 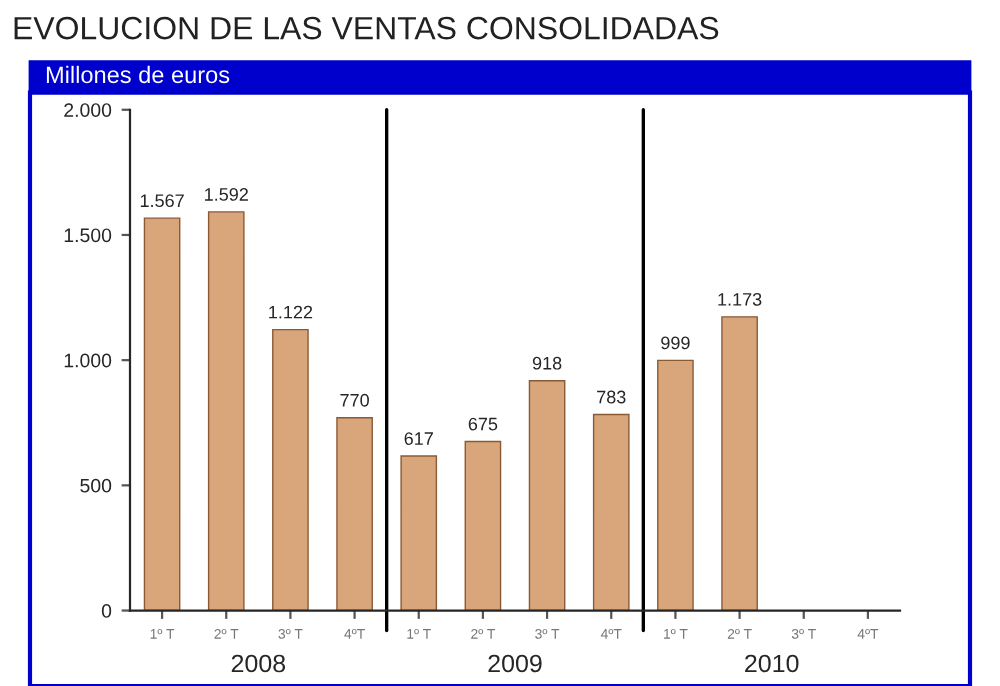 What do you see at coordinates (740, 299) in the screenshot?
I see `data-label: 1.173` at bounding box center [740, 299].